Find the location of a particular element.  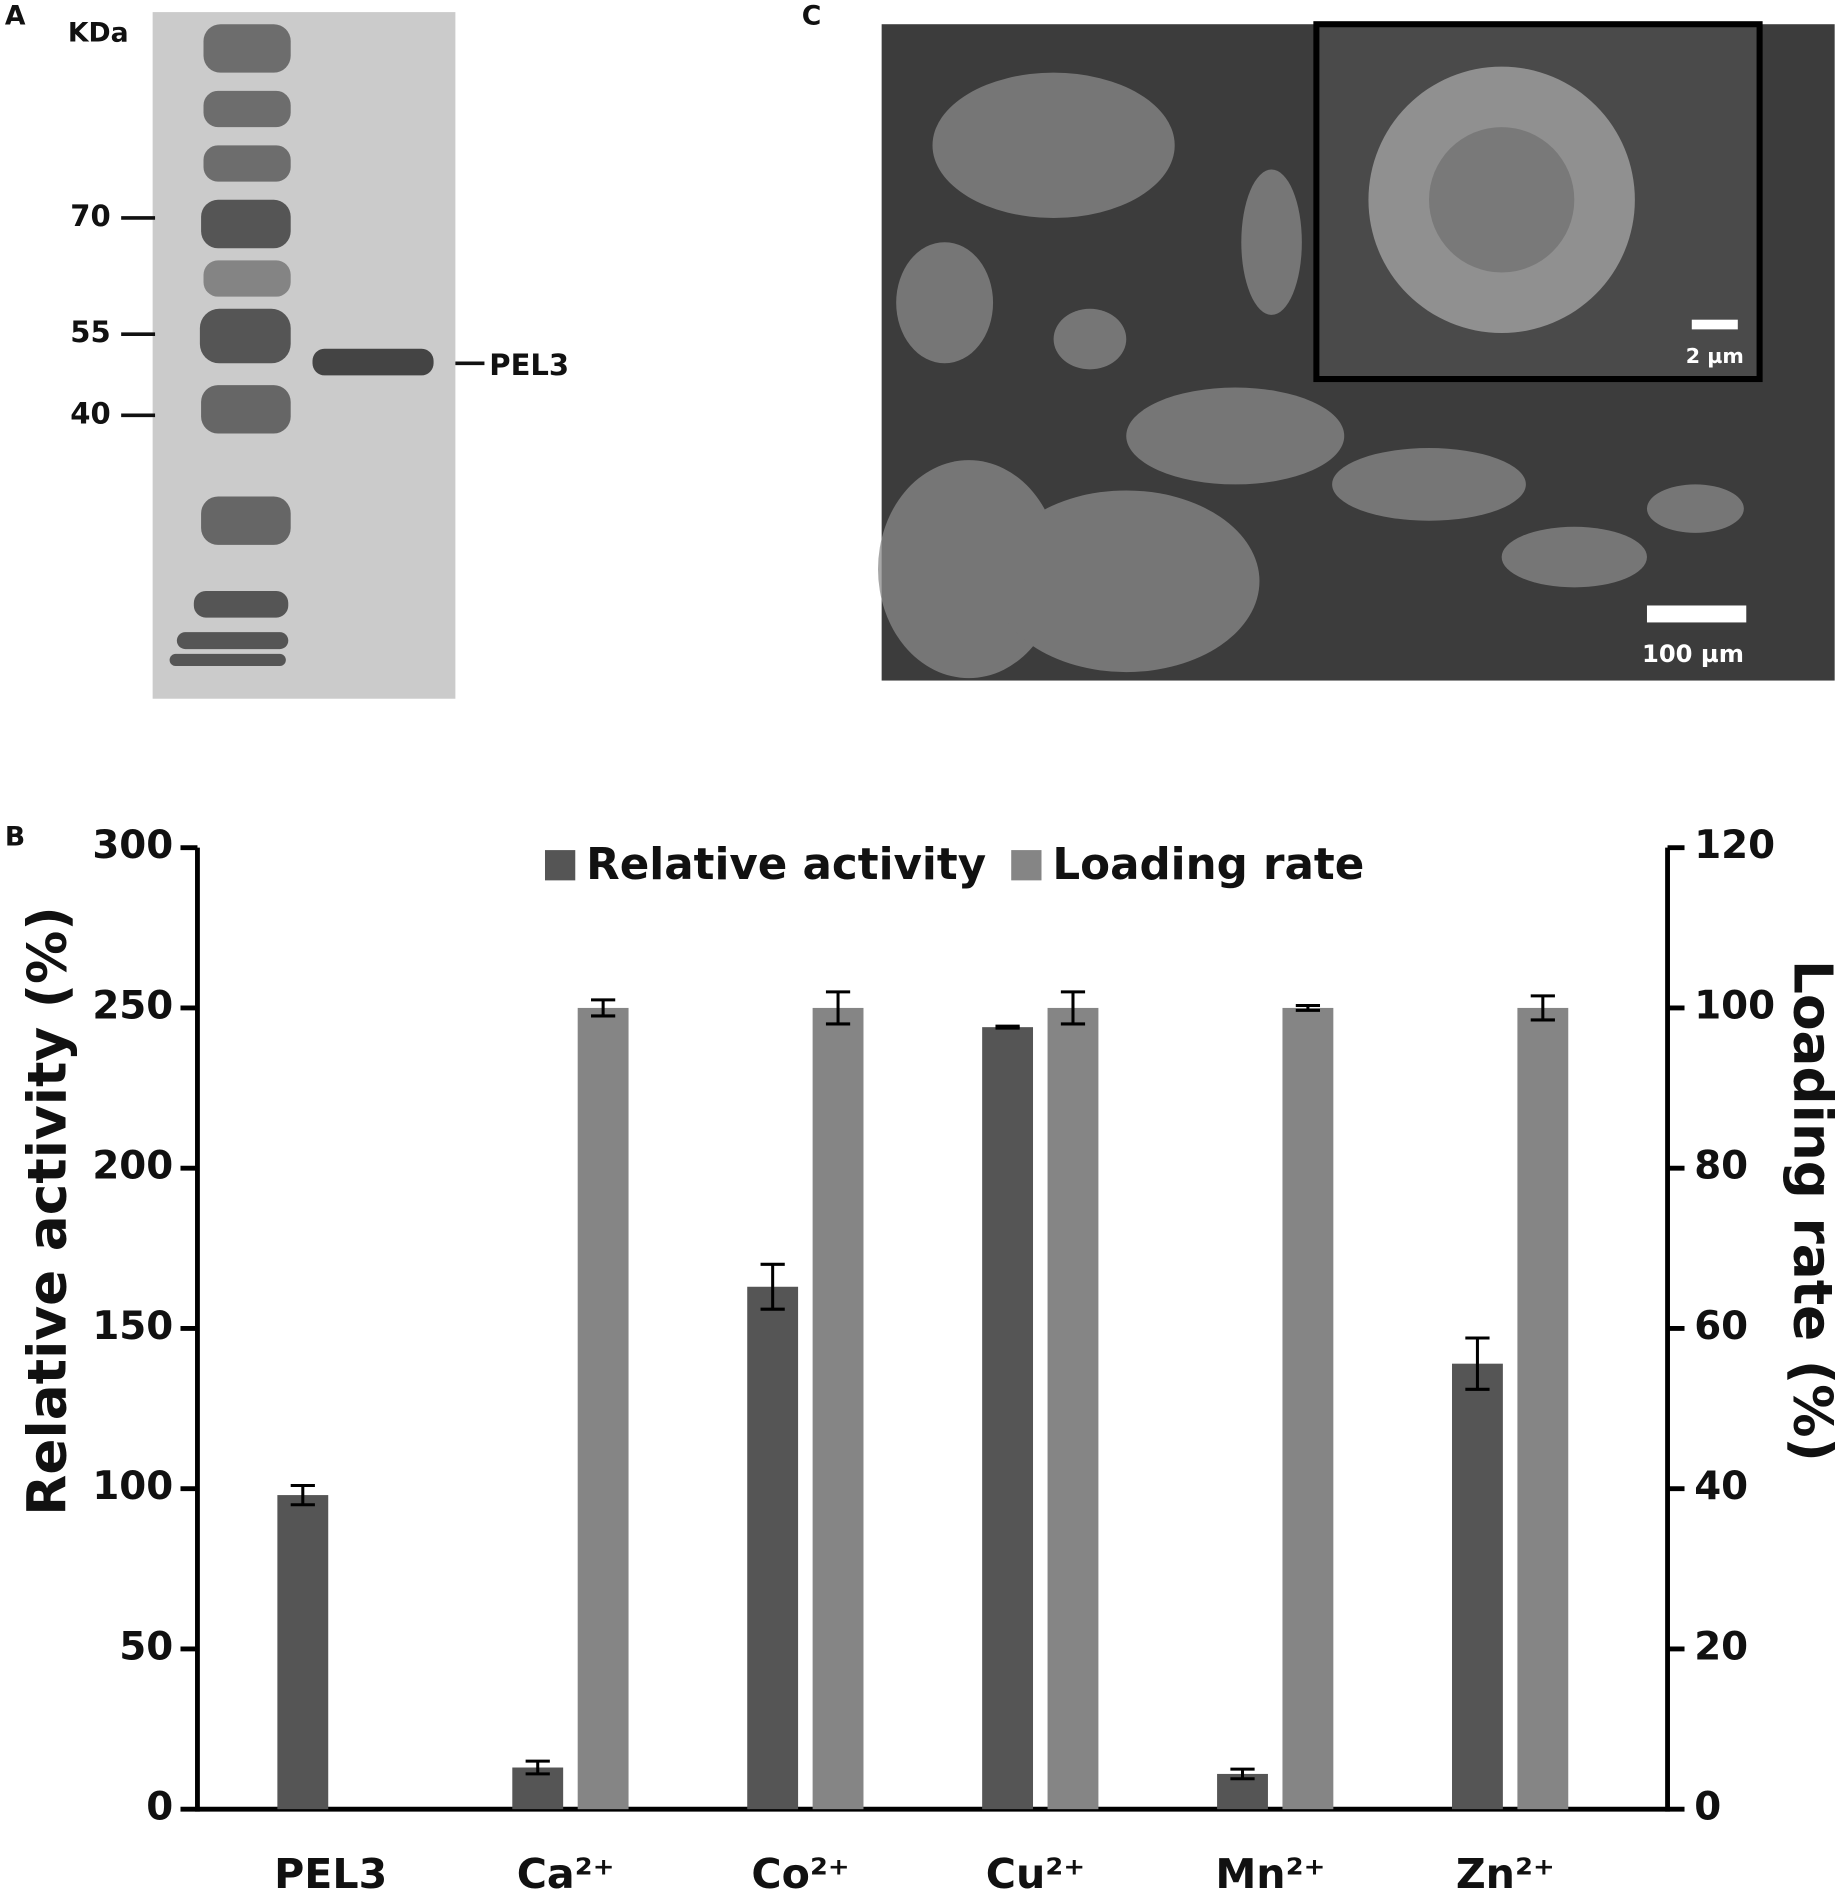

y2-tick-label: 20 is located at coordinates (1721, 1646).